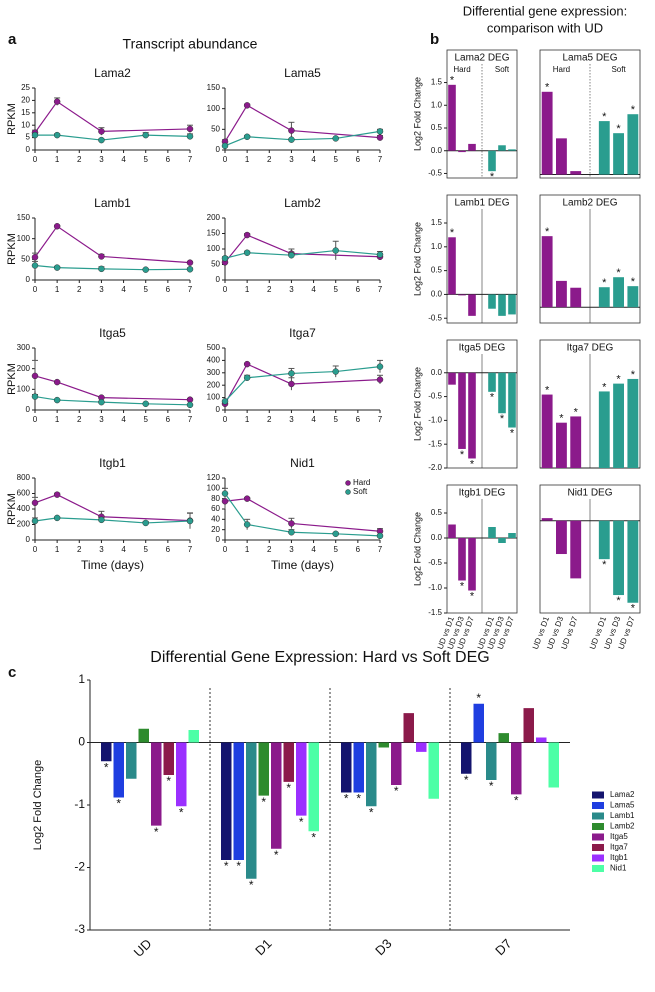 The width and height of the screenshot is (655, 992). What do you see at coordinates (545, 27) in the screenshot?
I see `panel-title: comparison with UD` at bounding box center [545, 27].